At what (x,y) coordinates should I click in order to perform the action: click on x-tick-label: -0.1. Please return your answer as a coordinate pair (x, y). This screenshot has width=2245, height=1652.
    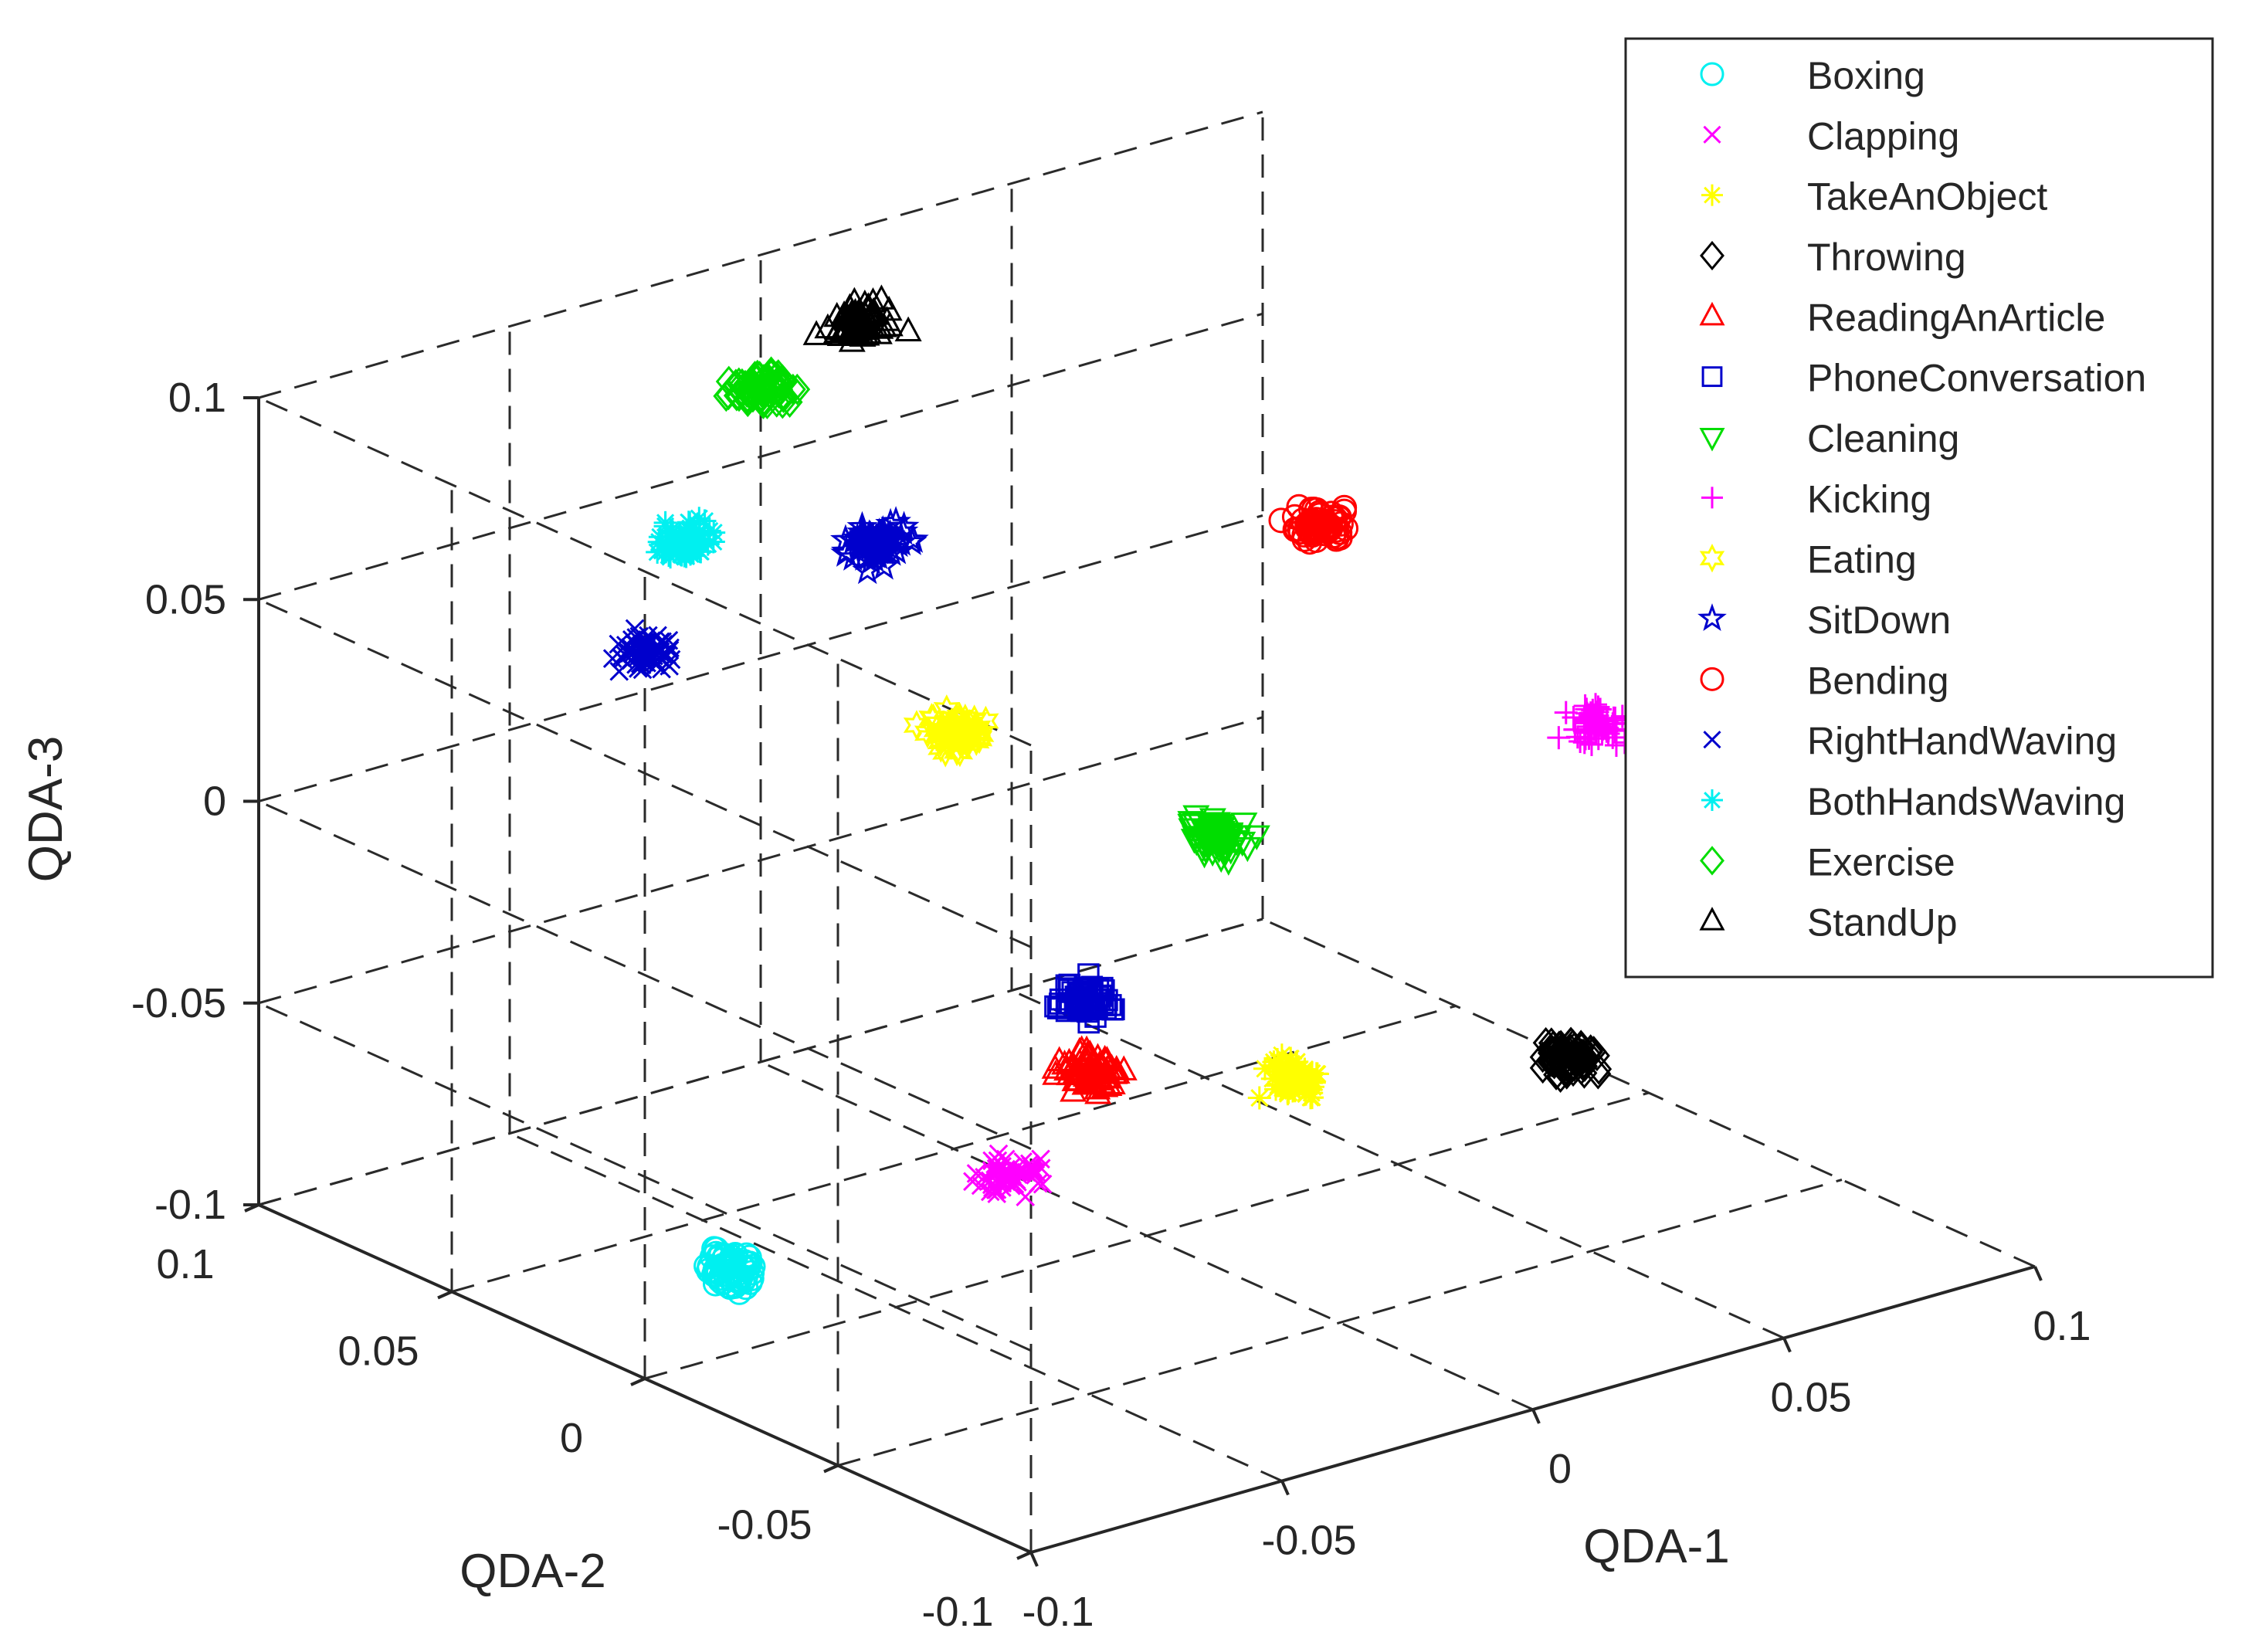
    Looking at the image, I should click on (1058, 1612).